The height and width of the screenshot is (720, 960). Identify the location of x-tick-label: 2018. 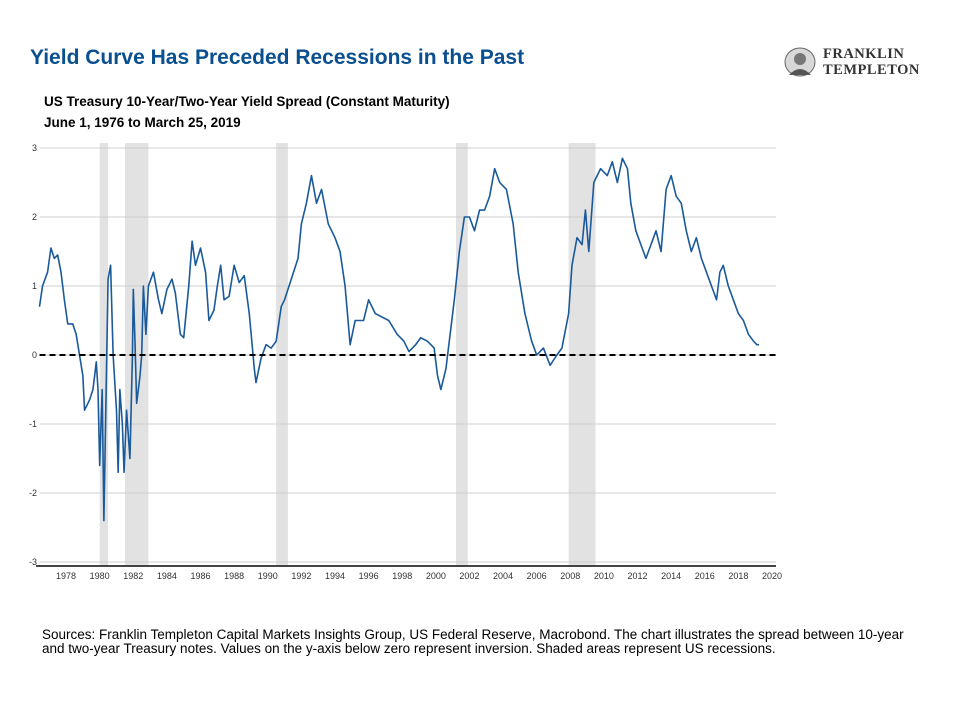
(738, 576).